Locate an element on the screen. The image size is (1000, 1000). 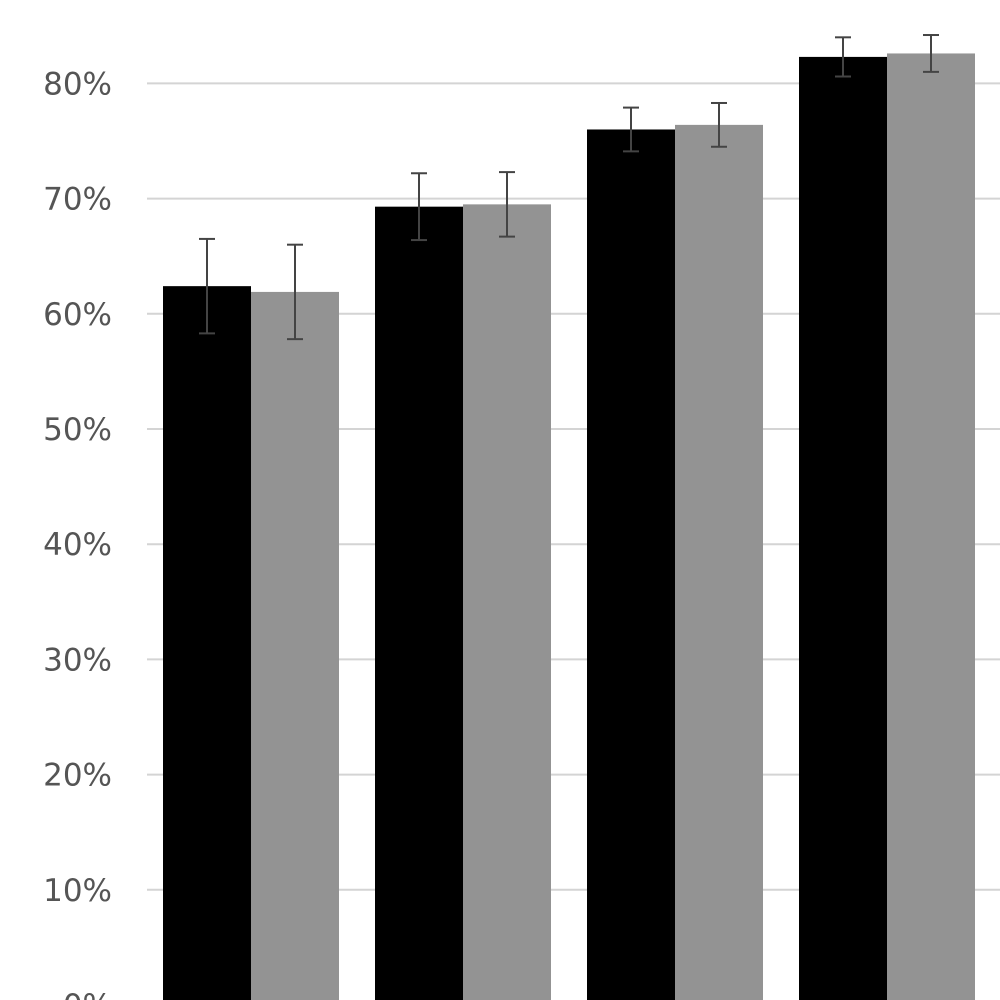
y-tick-label: 60% is located at coordinates (77, 315).